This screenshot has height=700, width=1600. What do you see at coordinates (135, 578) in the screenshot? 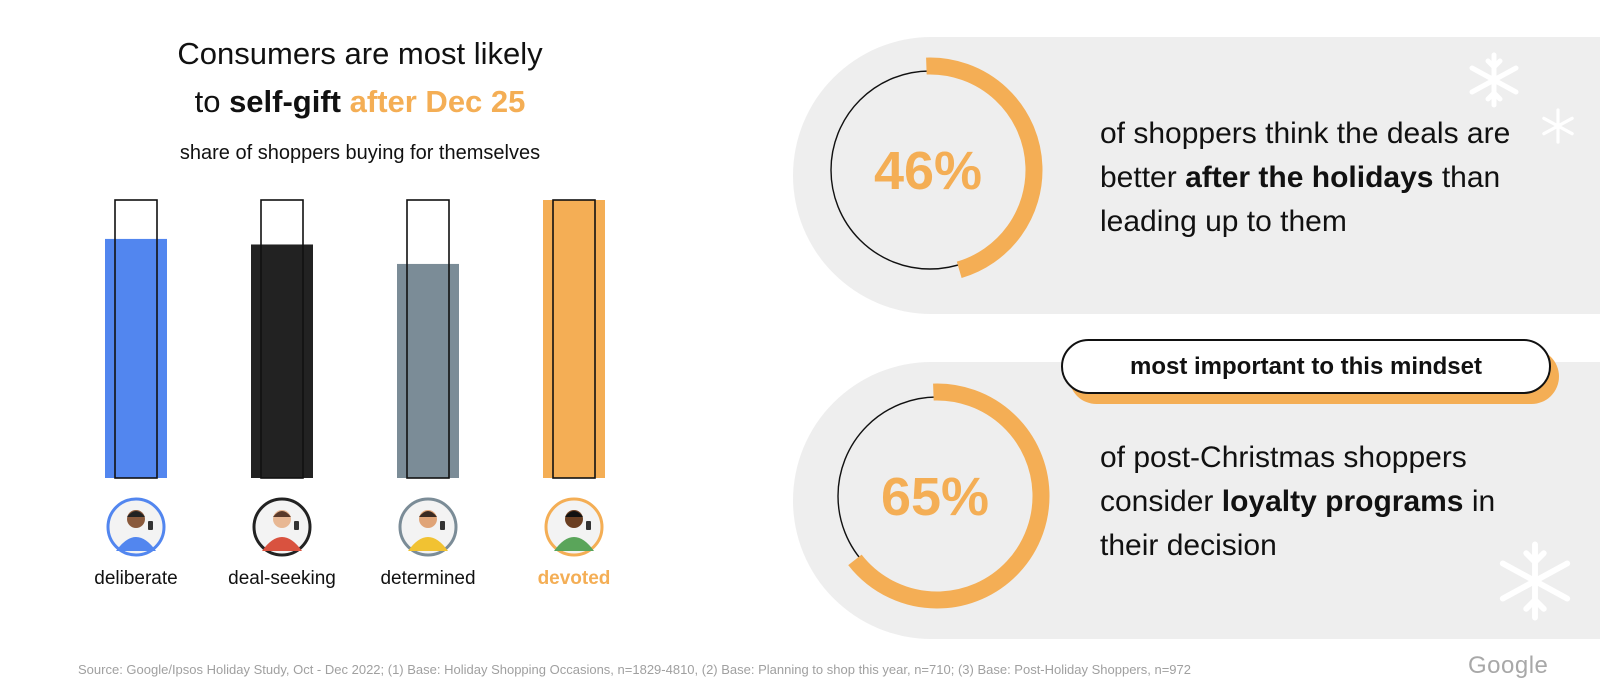
I see `bar-label-deliberate: deliberate` at bounding box center [135, 578].